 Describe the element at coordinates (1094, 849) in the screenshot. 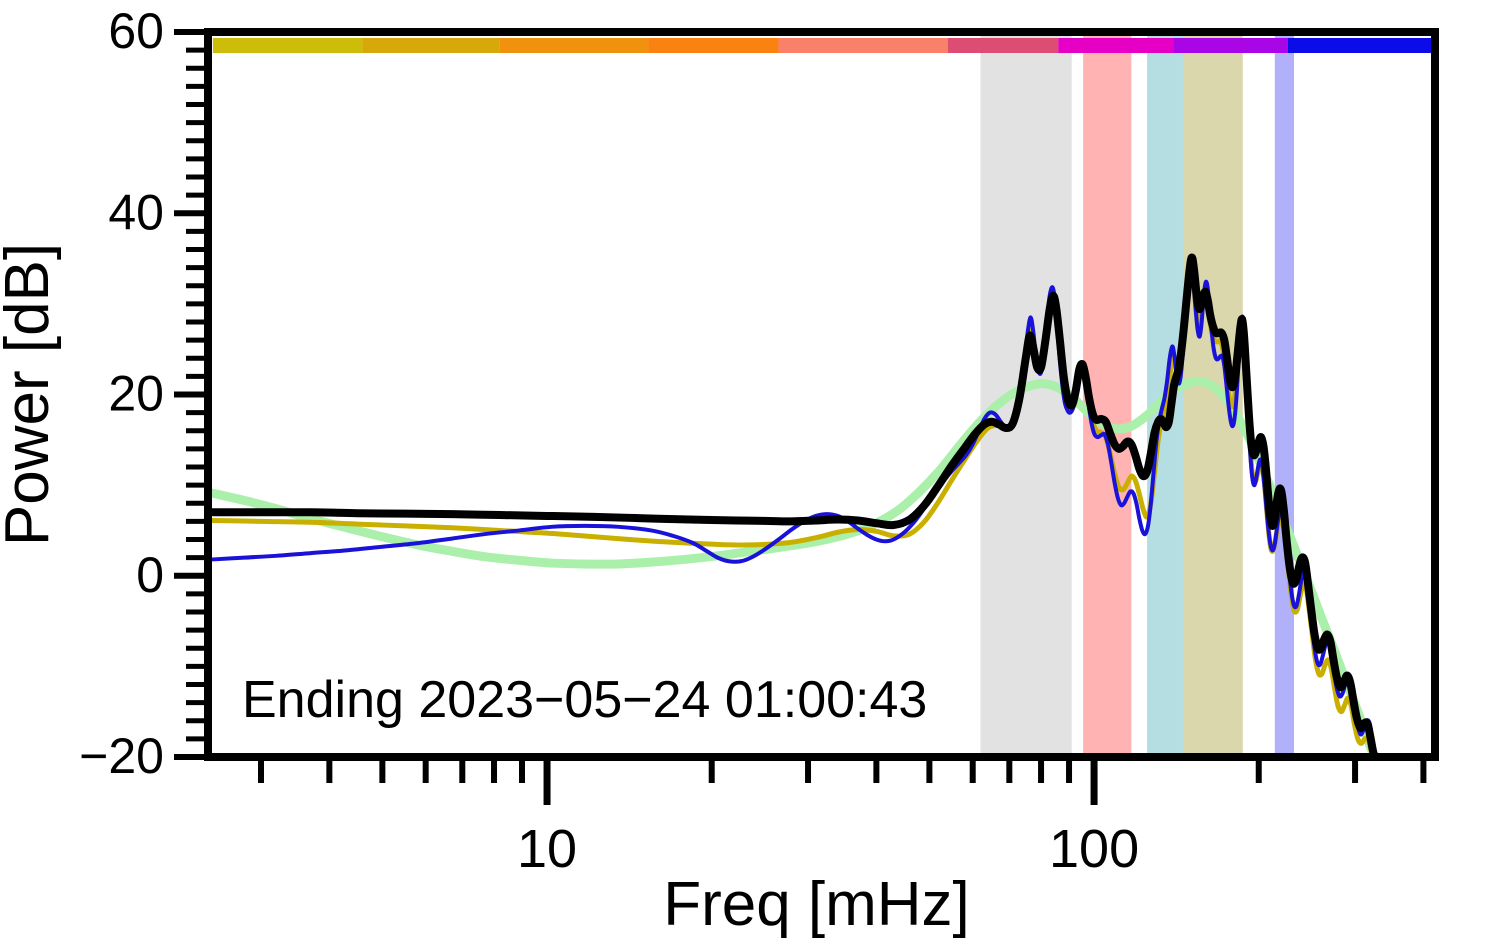

I see `x-tick-label: 100` at that location.